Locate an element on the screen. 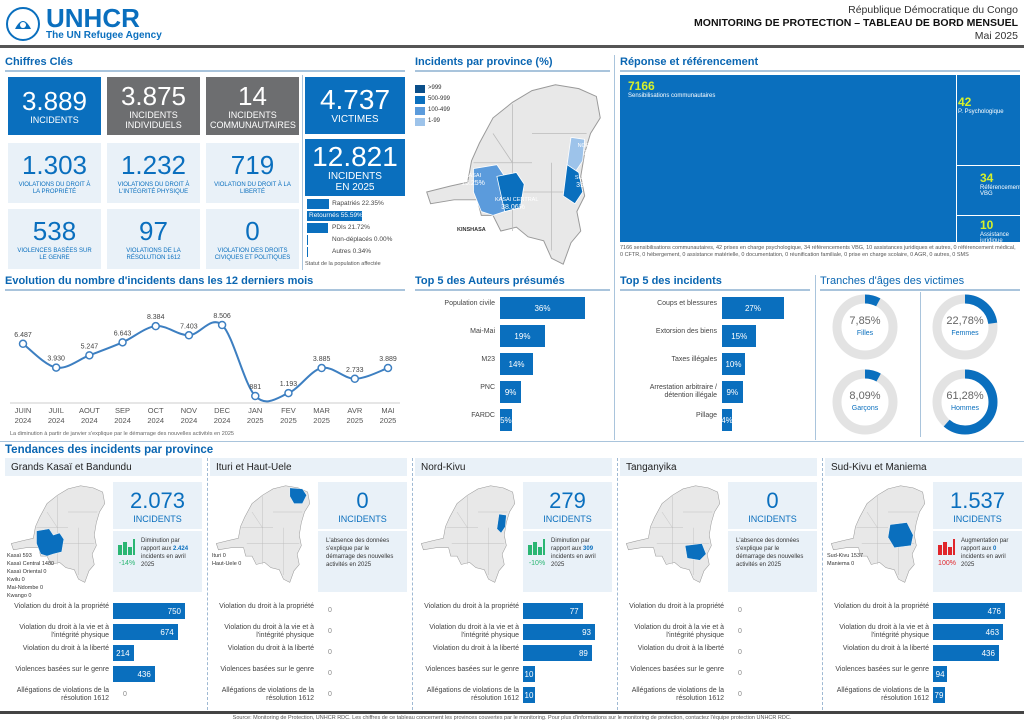  data-label: 2.733 is located at coordinates (355, 370).